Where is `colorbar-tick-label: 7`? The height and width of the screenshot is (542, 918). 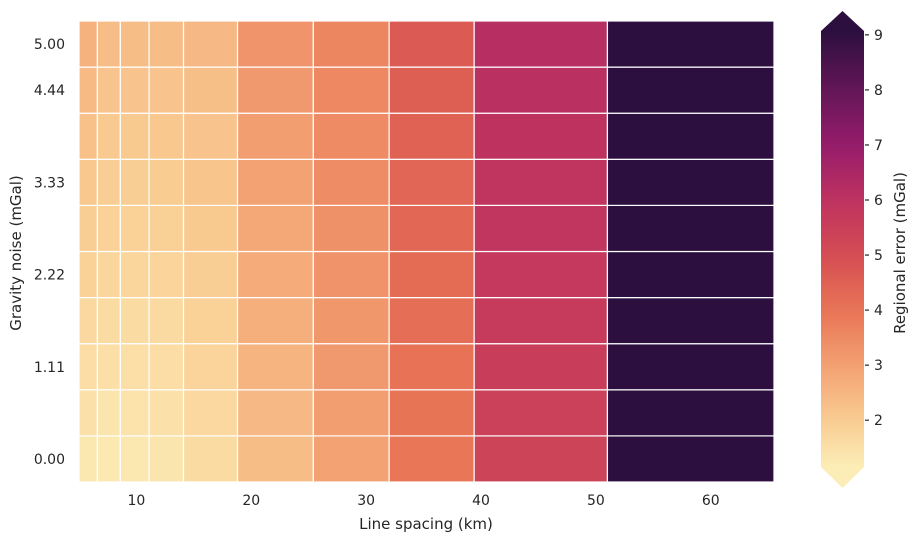
colorbar-tick-label: 7 is located at coordinates (878, 146).